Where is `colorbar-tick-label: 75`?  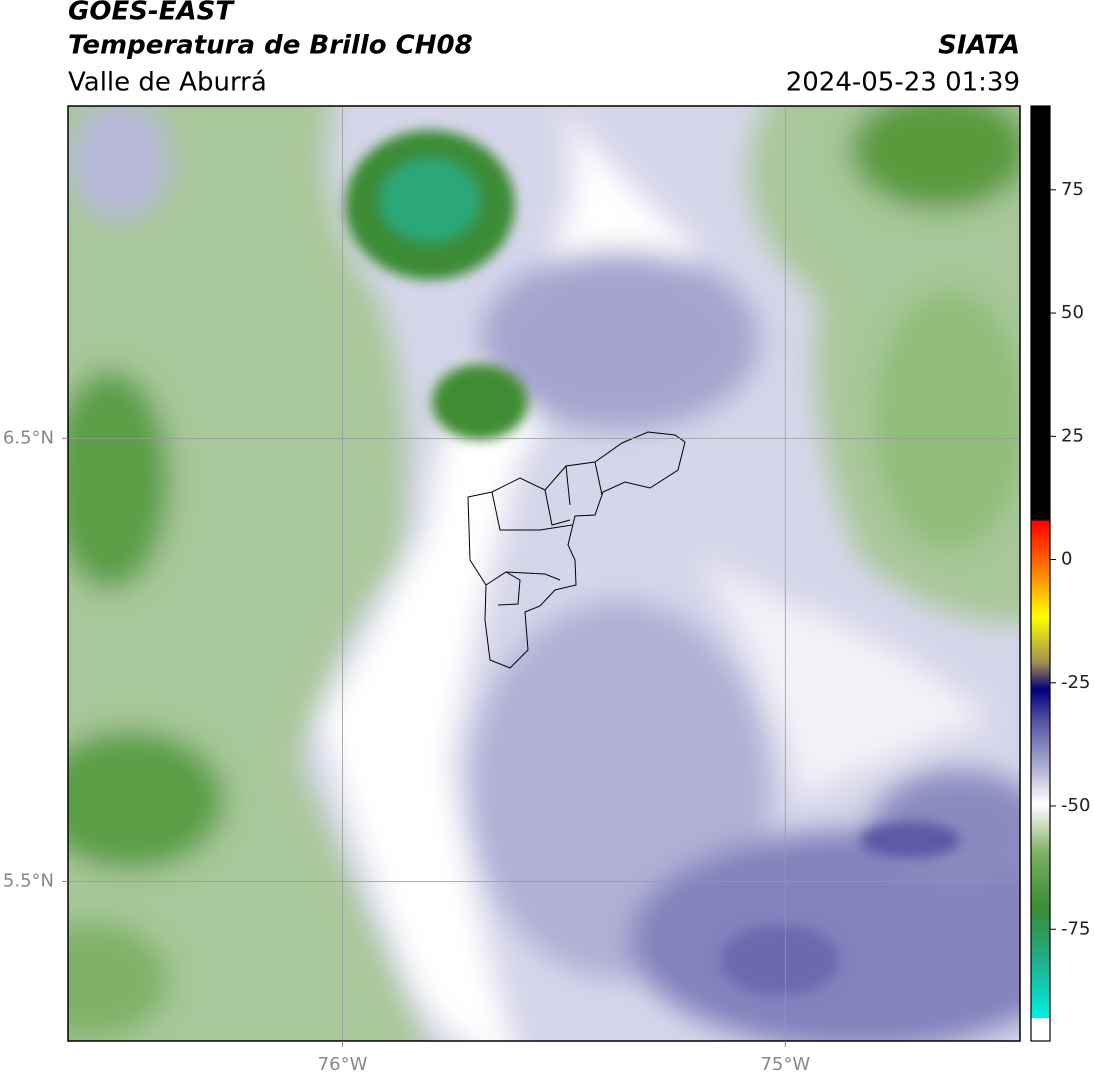
colorbar-tick-label: 75 is located at coordinates (1072, 189).